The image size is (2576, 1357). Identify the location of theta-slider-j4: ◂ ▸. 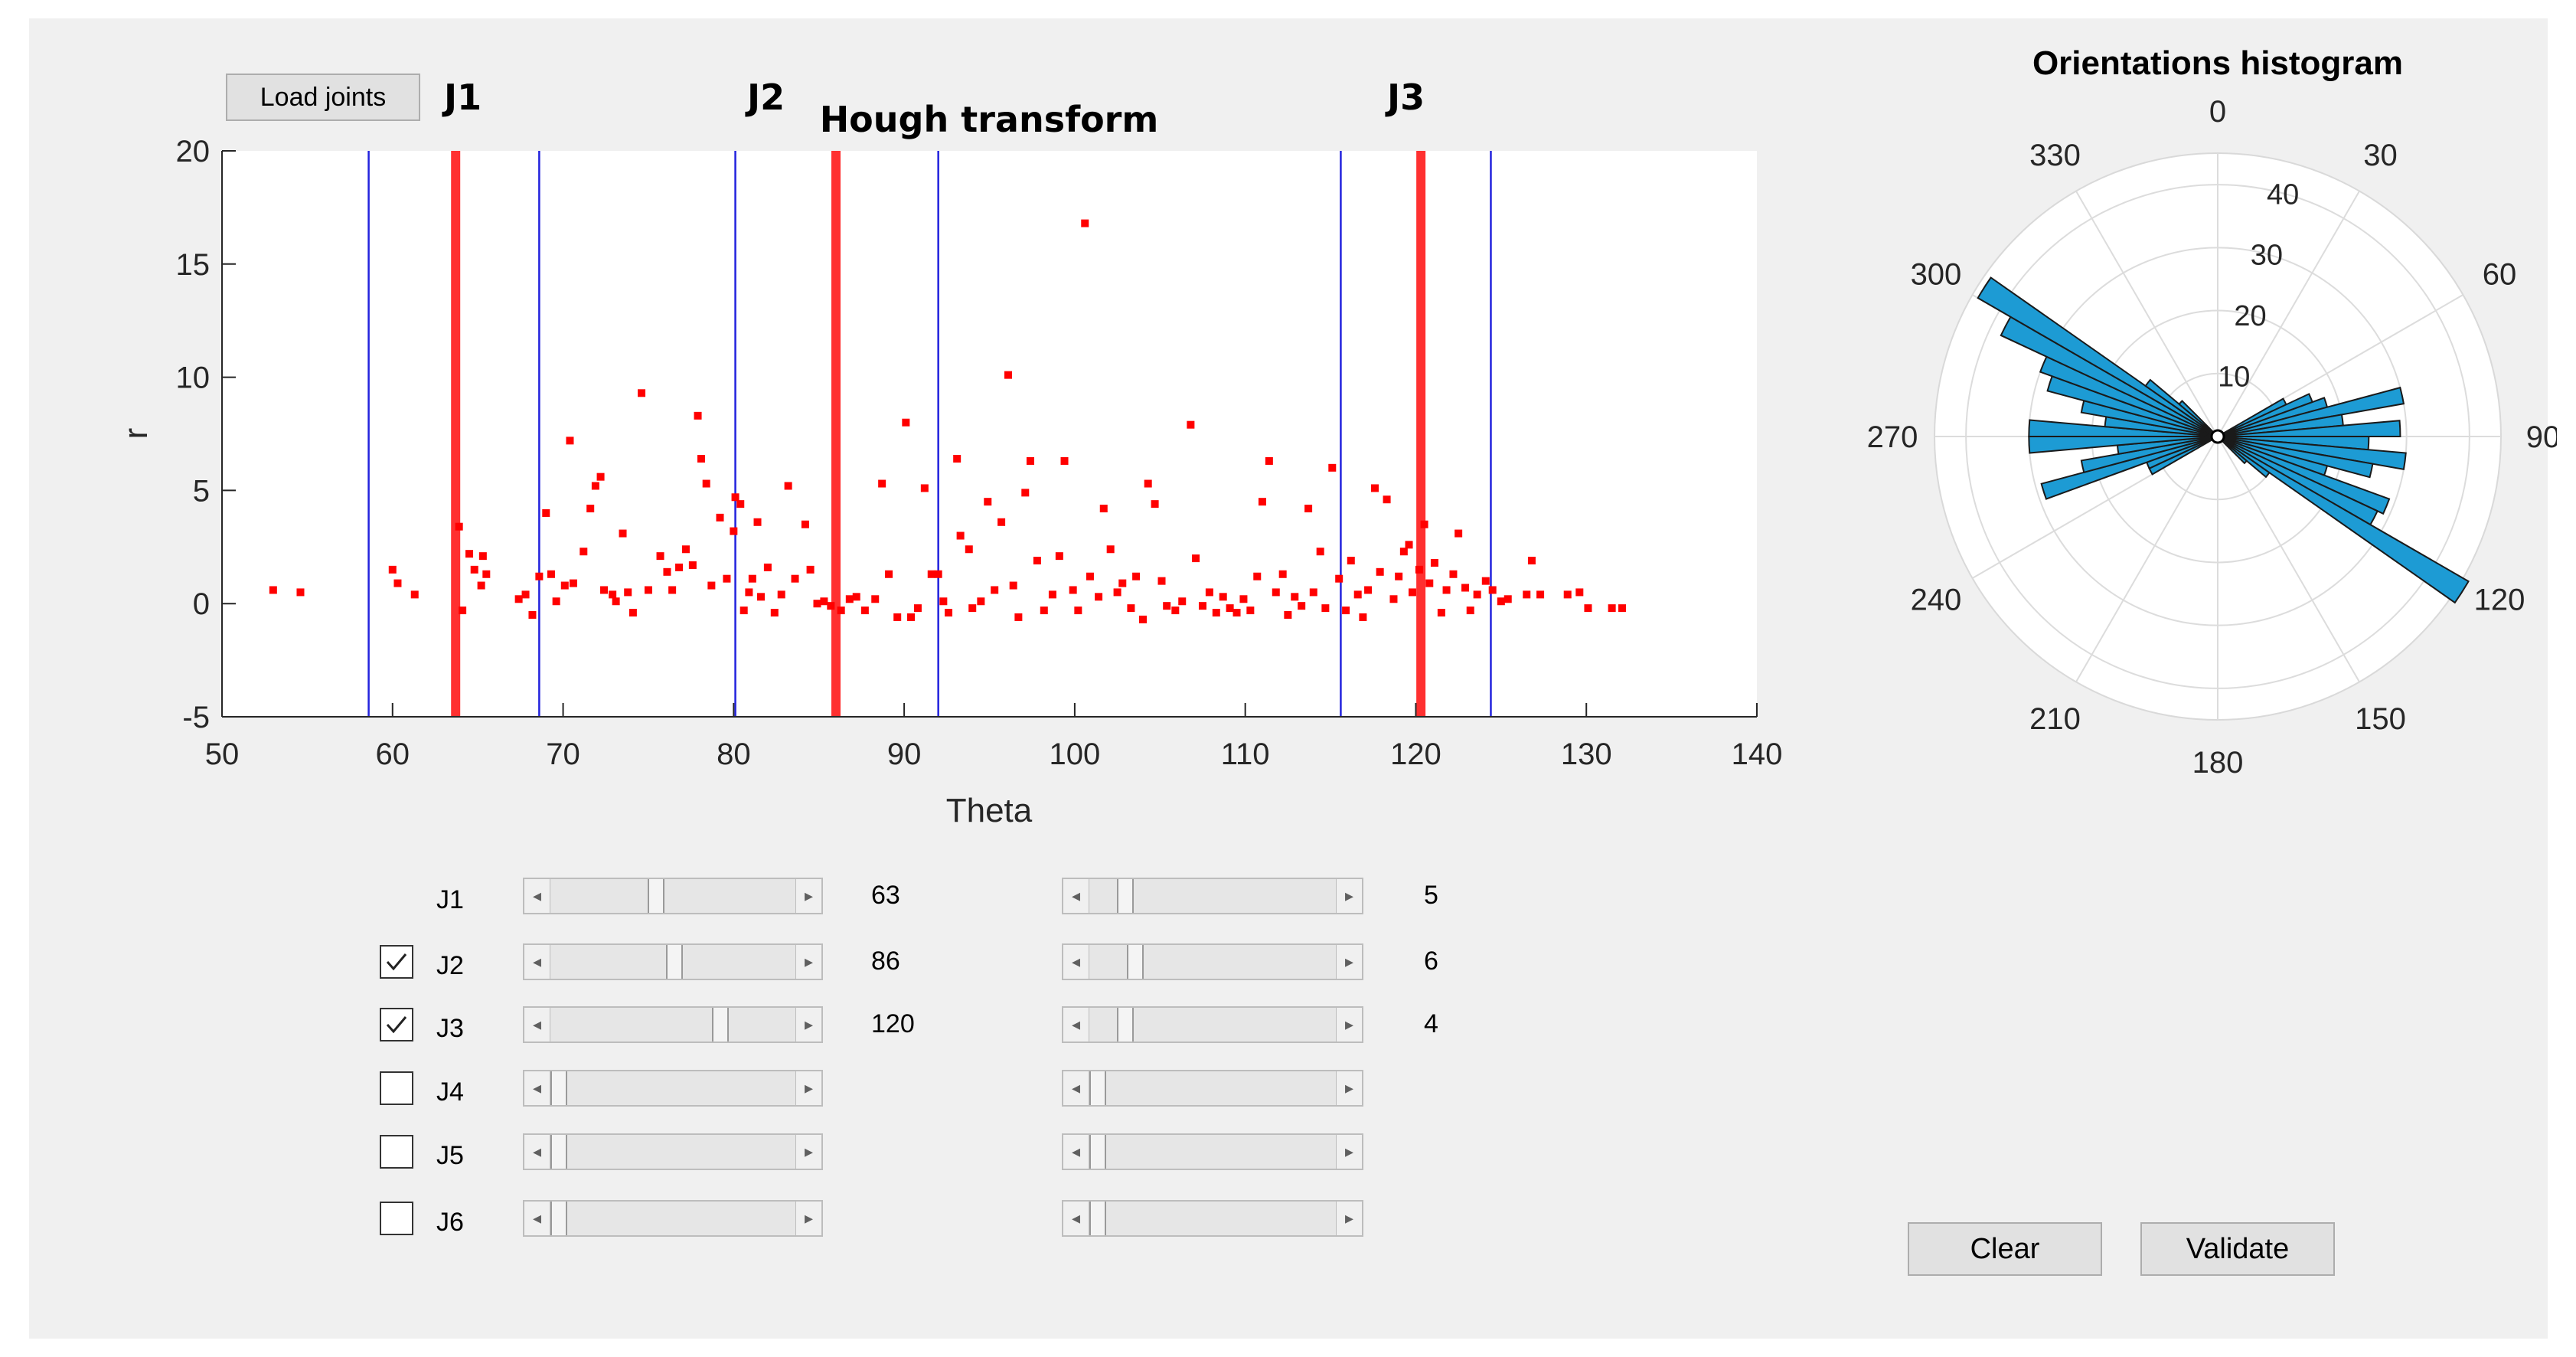
(673, 1088).